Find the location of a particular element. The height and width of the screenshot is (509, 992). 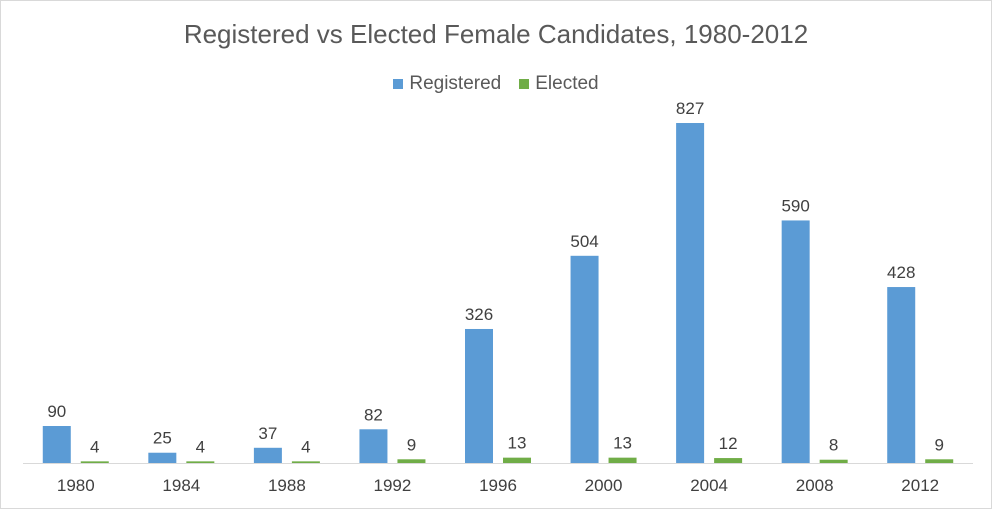

bar-elected-1996 is located at coordinates (517, 460).